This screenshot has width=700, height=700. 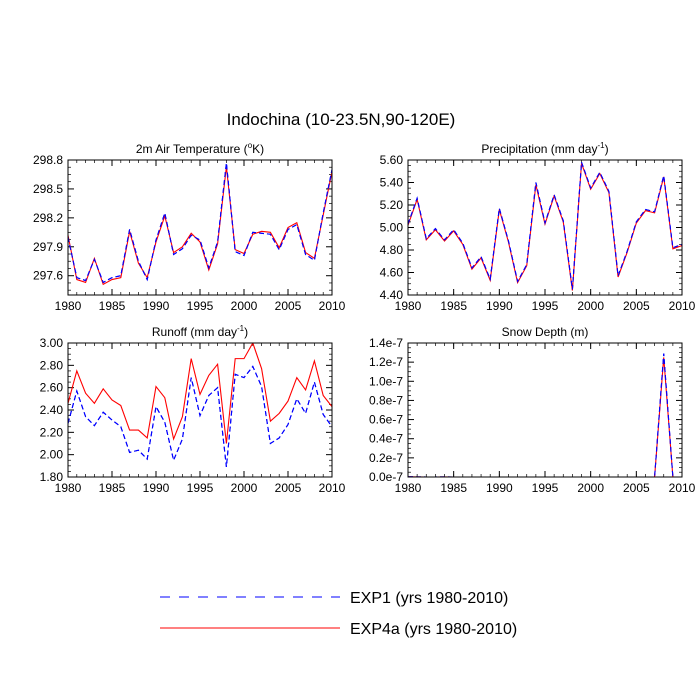 What do you see at coordinates (386, 477) in the screenshot?
I see `y-tick-label: 0.0e-7` at bounding box center [386, 477].